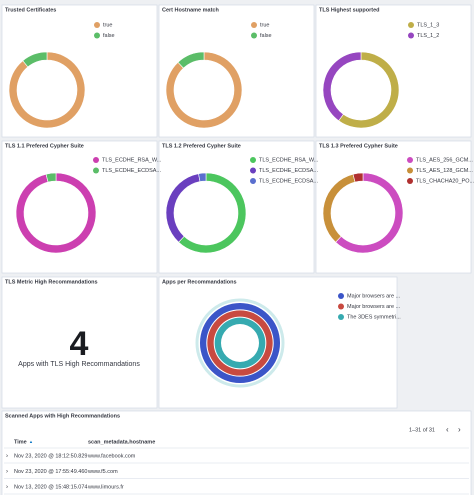  I want to click on panel-title: Apps per Recommandations, so click(199, 282).